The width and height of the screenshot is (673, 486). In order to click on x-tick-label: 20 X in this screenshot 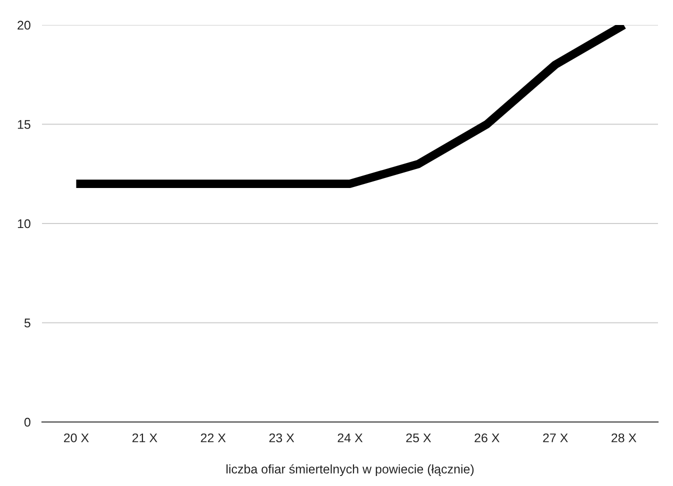, I will do `click(76, 437)`.